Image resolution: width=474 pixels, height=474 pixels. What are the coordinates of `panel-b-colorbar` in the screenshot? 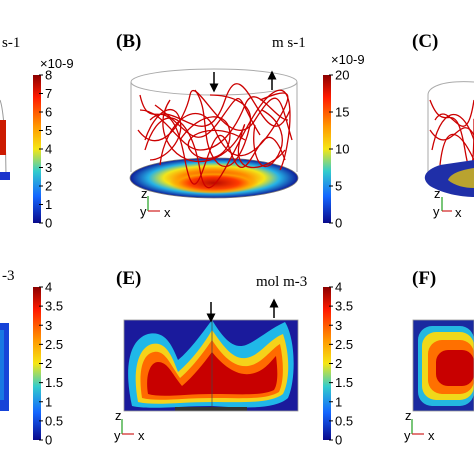 It's located at (327, 149).